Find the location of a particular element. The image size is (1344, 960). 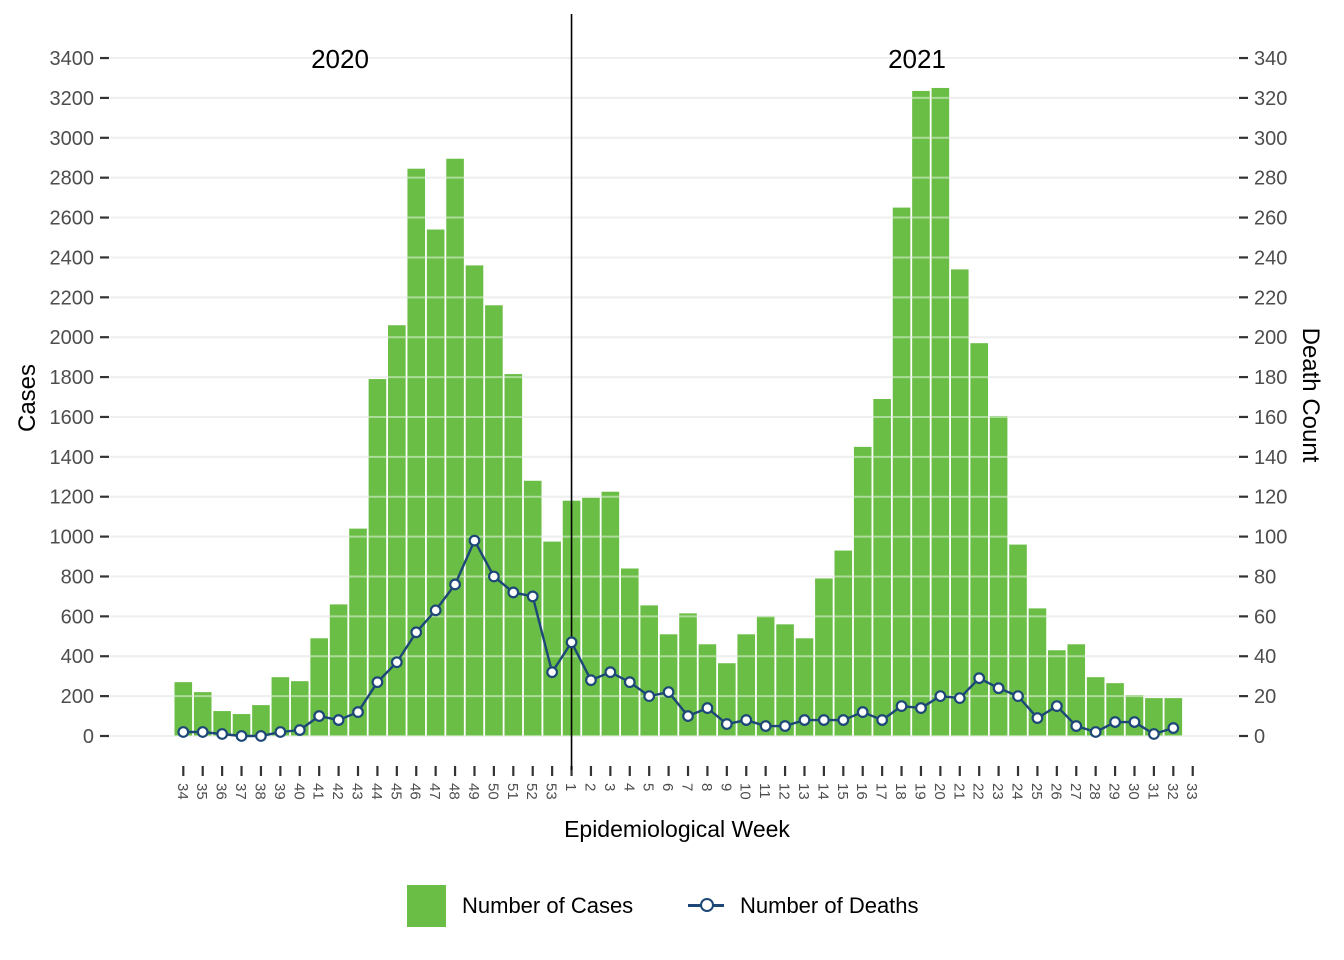

right-axis-tick-label: 20 is located at coordinates (1265, 697).